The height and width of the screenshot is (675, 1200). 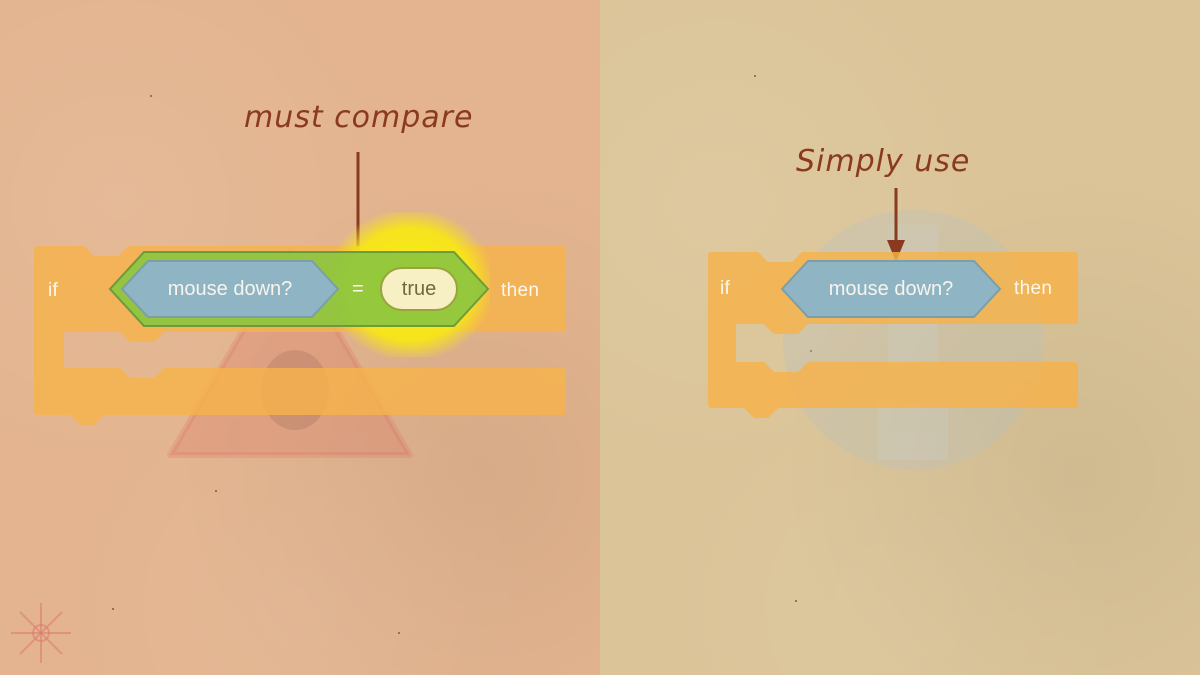 I want to click on mouse-down-sensing-block-right: mouse down?, so click(x=891, y=289).